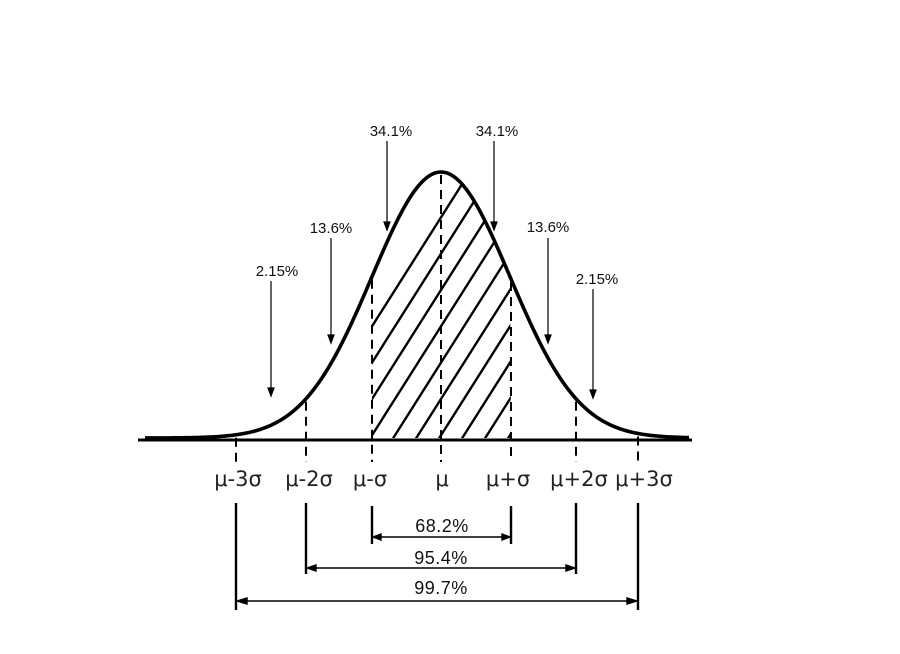 Image resolution: width=900 pixels, height=654 pixels. What do you see at coordinates (441, 558) in the screenshot?
I see `range-label-two-sigma: 95.4%` at bounding box center [441, 558].